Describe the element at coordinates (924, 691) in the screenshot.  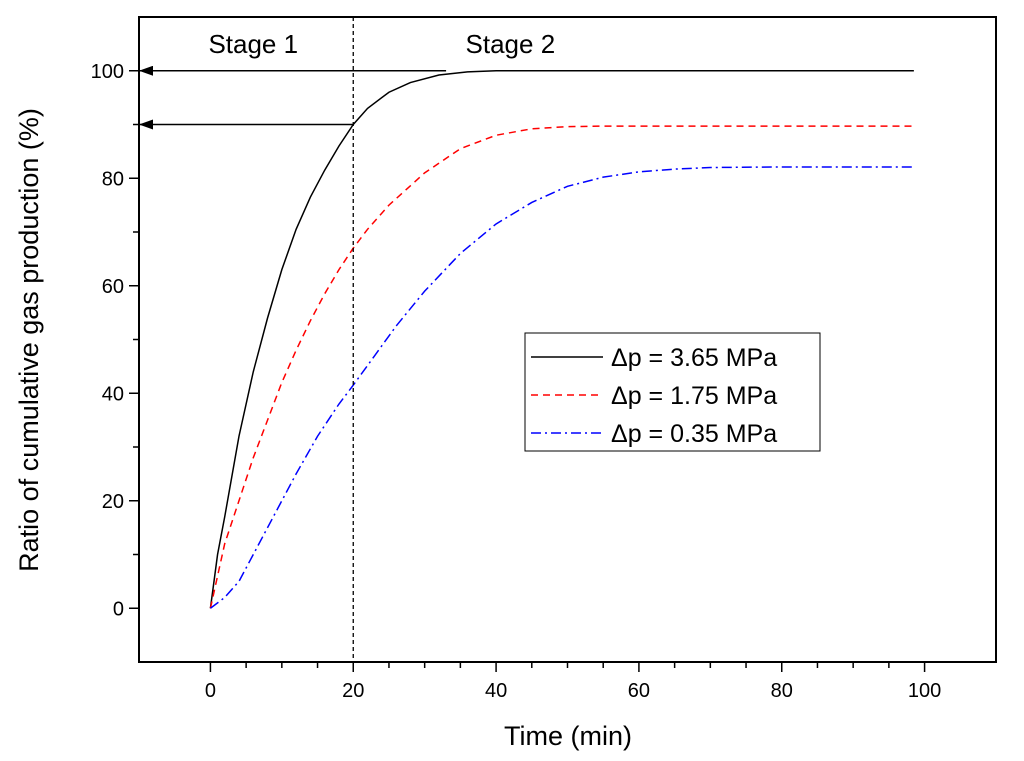
I see `x-tick-label: 100` at that location.